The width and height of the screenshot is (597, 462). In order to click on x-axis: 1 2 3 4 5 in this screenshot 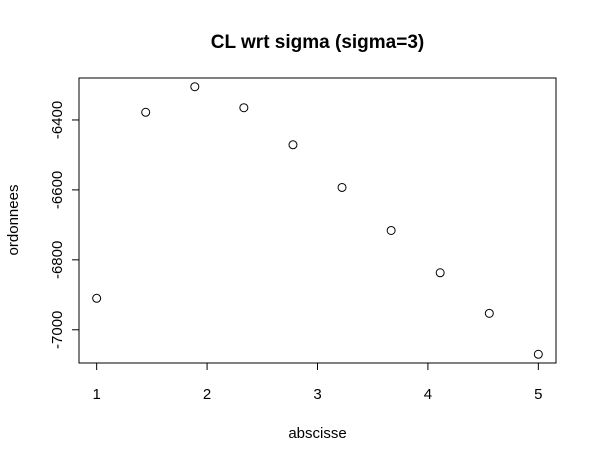, I will do `click(317, 382)`.